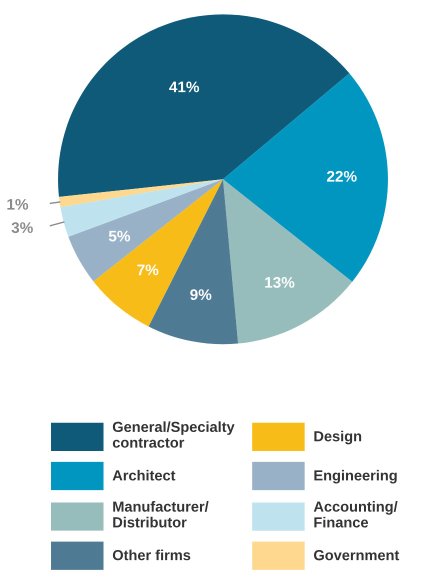 This screenshot has height=583, width=433. What do you see at coordinates (338, 437) in the screenshot?
I see `legend-label: Design` at bounding box center [338, 437].